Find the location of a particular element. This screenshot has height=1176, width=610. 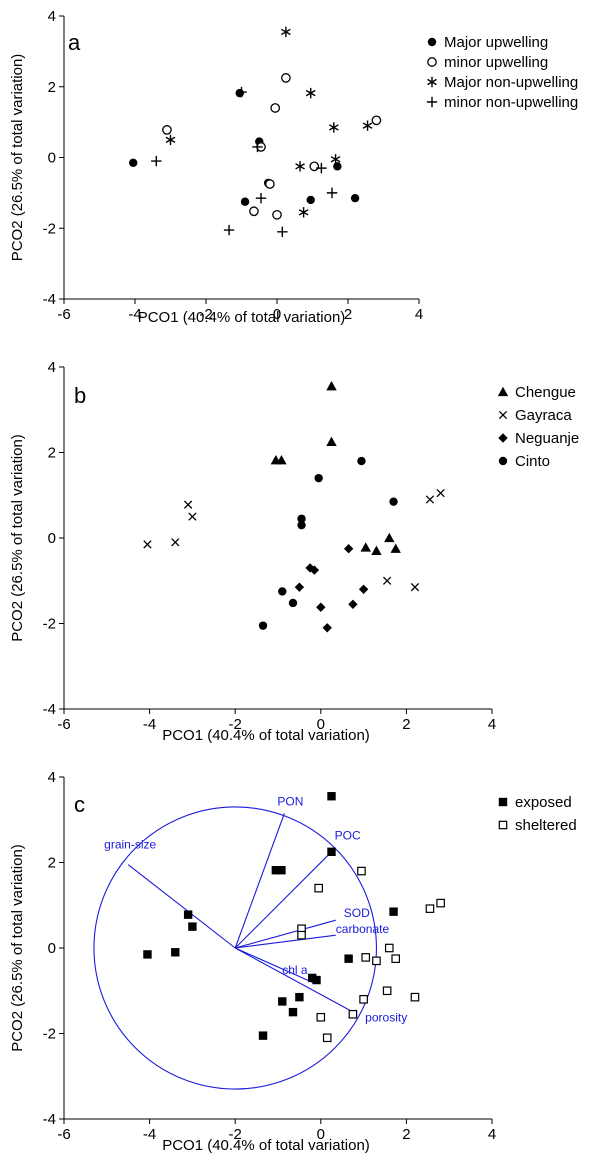

legend-label: Cinto is located at coordinates (532, 461).